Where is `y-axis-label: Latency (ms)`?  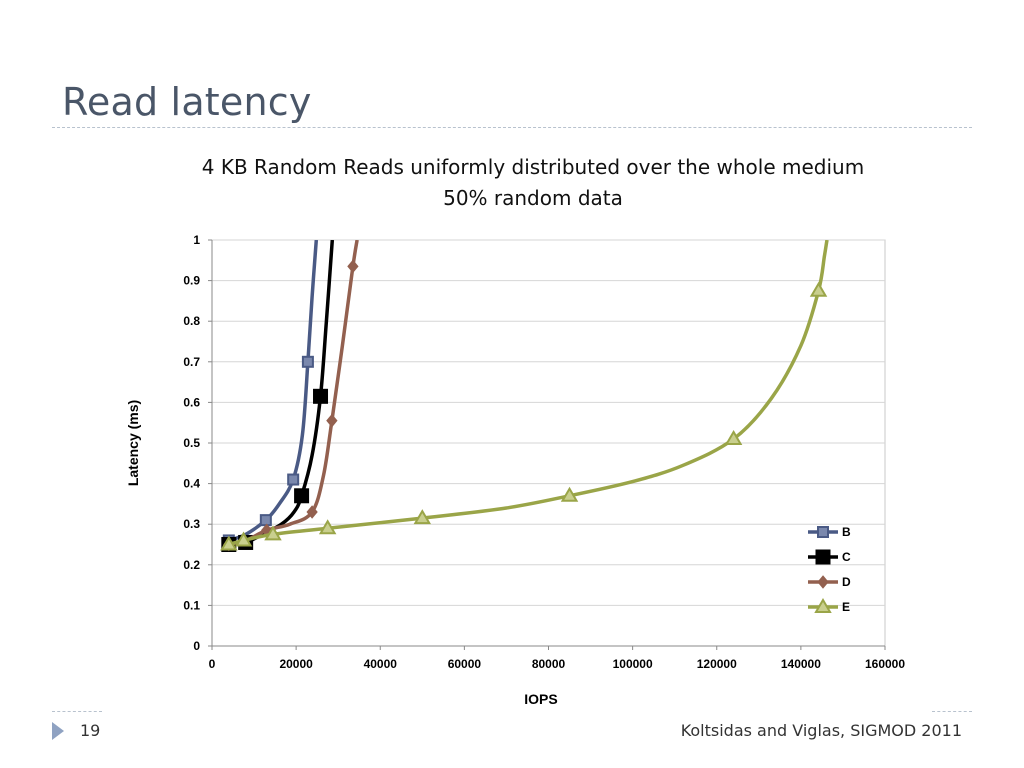 y-axis-label: Latency (ms) is located at coordinates (133, 443).